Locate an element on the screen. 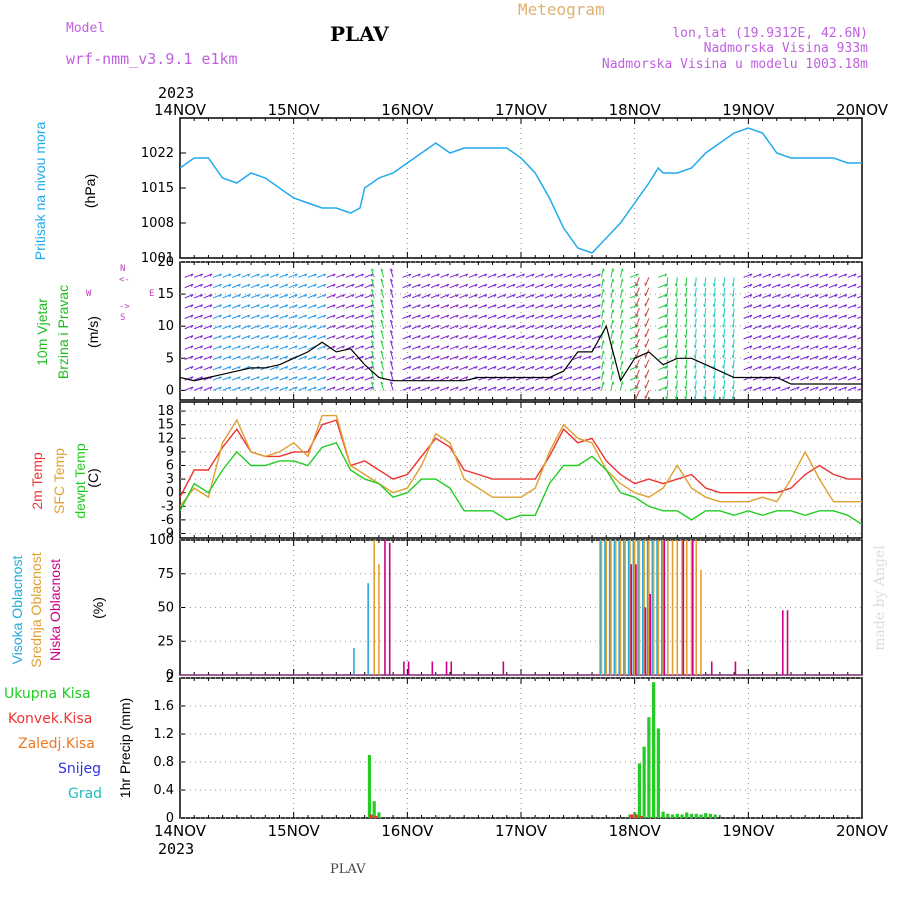 The height and width of the screenshot is (900, 900). wind-dir-arrow-n: <- is located at coordinates (124, 280).